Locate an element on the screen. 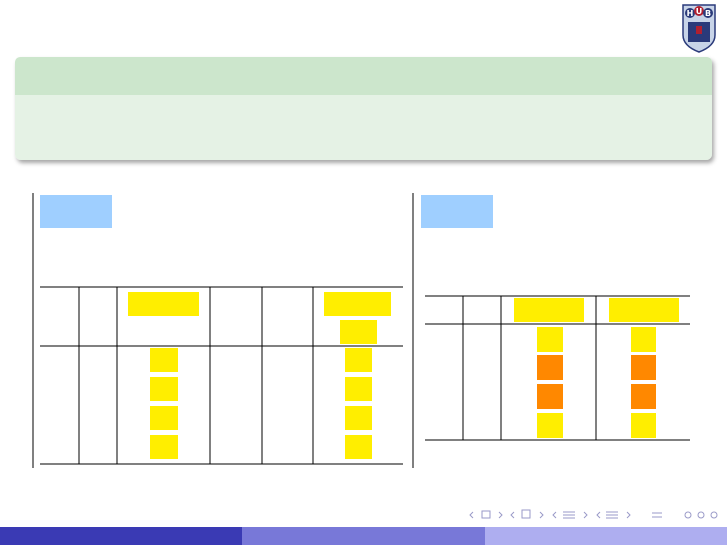 The image size is (727, 545). navigation is located at coordinates (593, 514).